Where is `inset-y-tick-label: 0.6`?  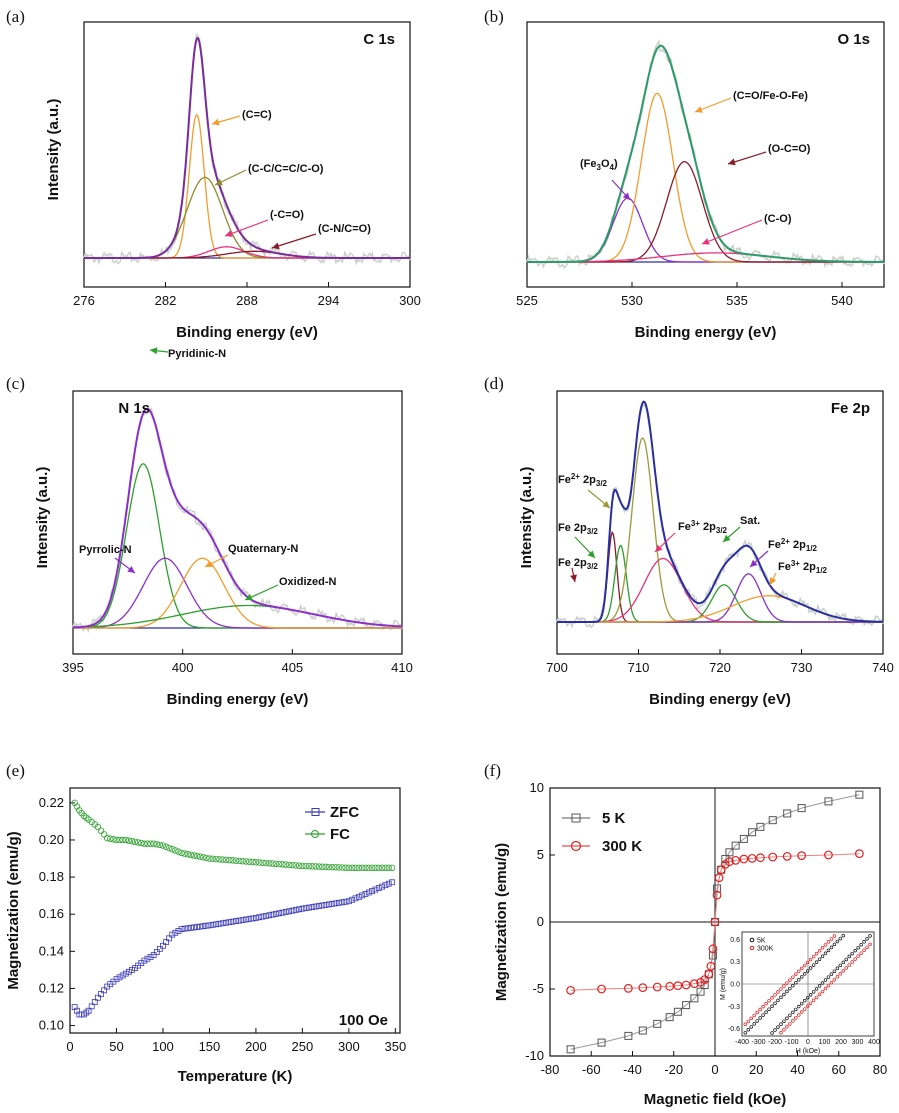 inset-y-tick-label: 0.6 is located at coordinates (735, 940).